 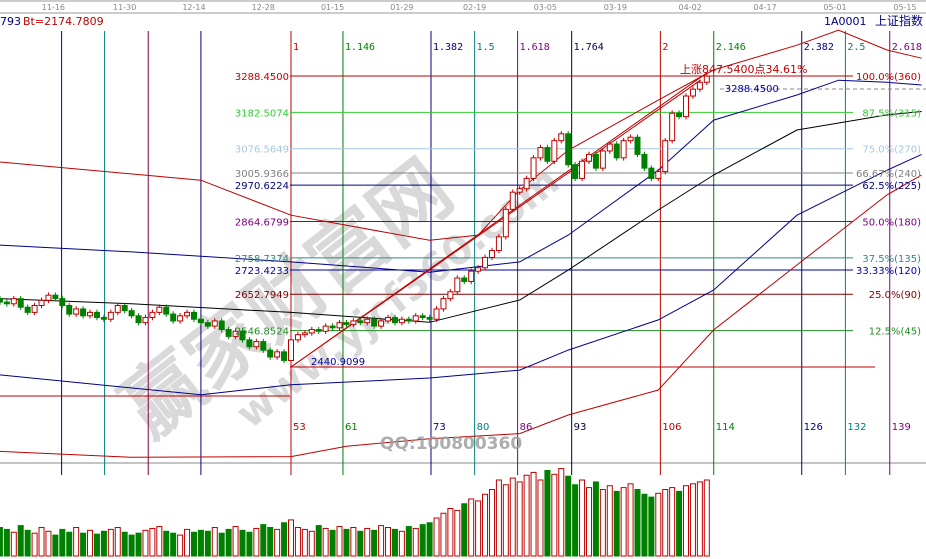 I want to click on fib-price-label: 3076.5649, so click(x=262, y=150).